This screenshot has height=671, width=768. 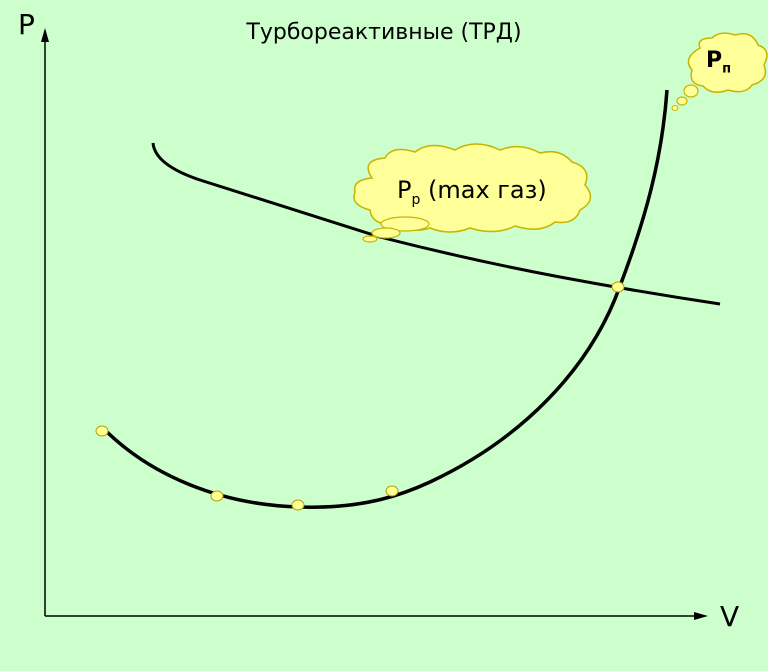 I want to click on y-axis-label: P, so click(x=26, y=24).